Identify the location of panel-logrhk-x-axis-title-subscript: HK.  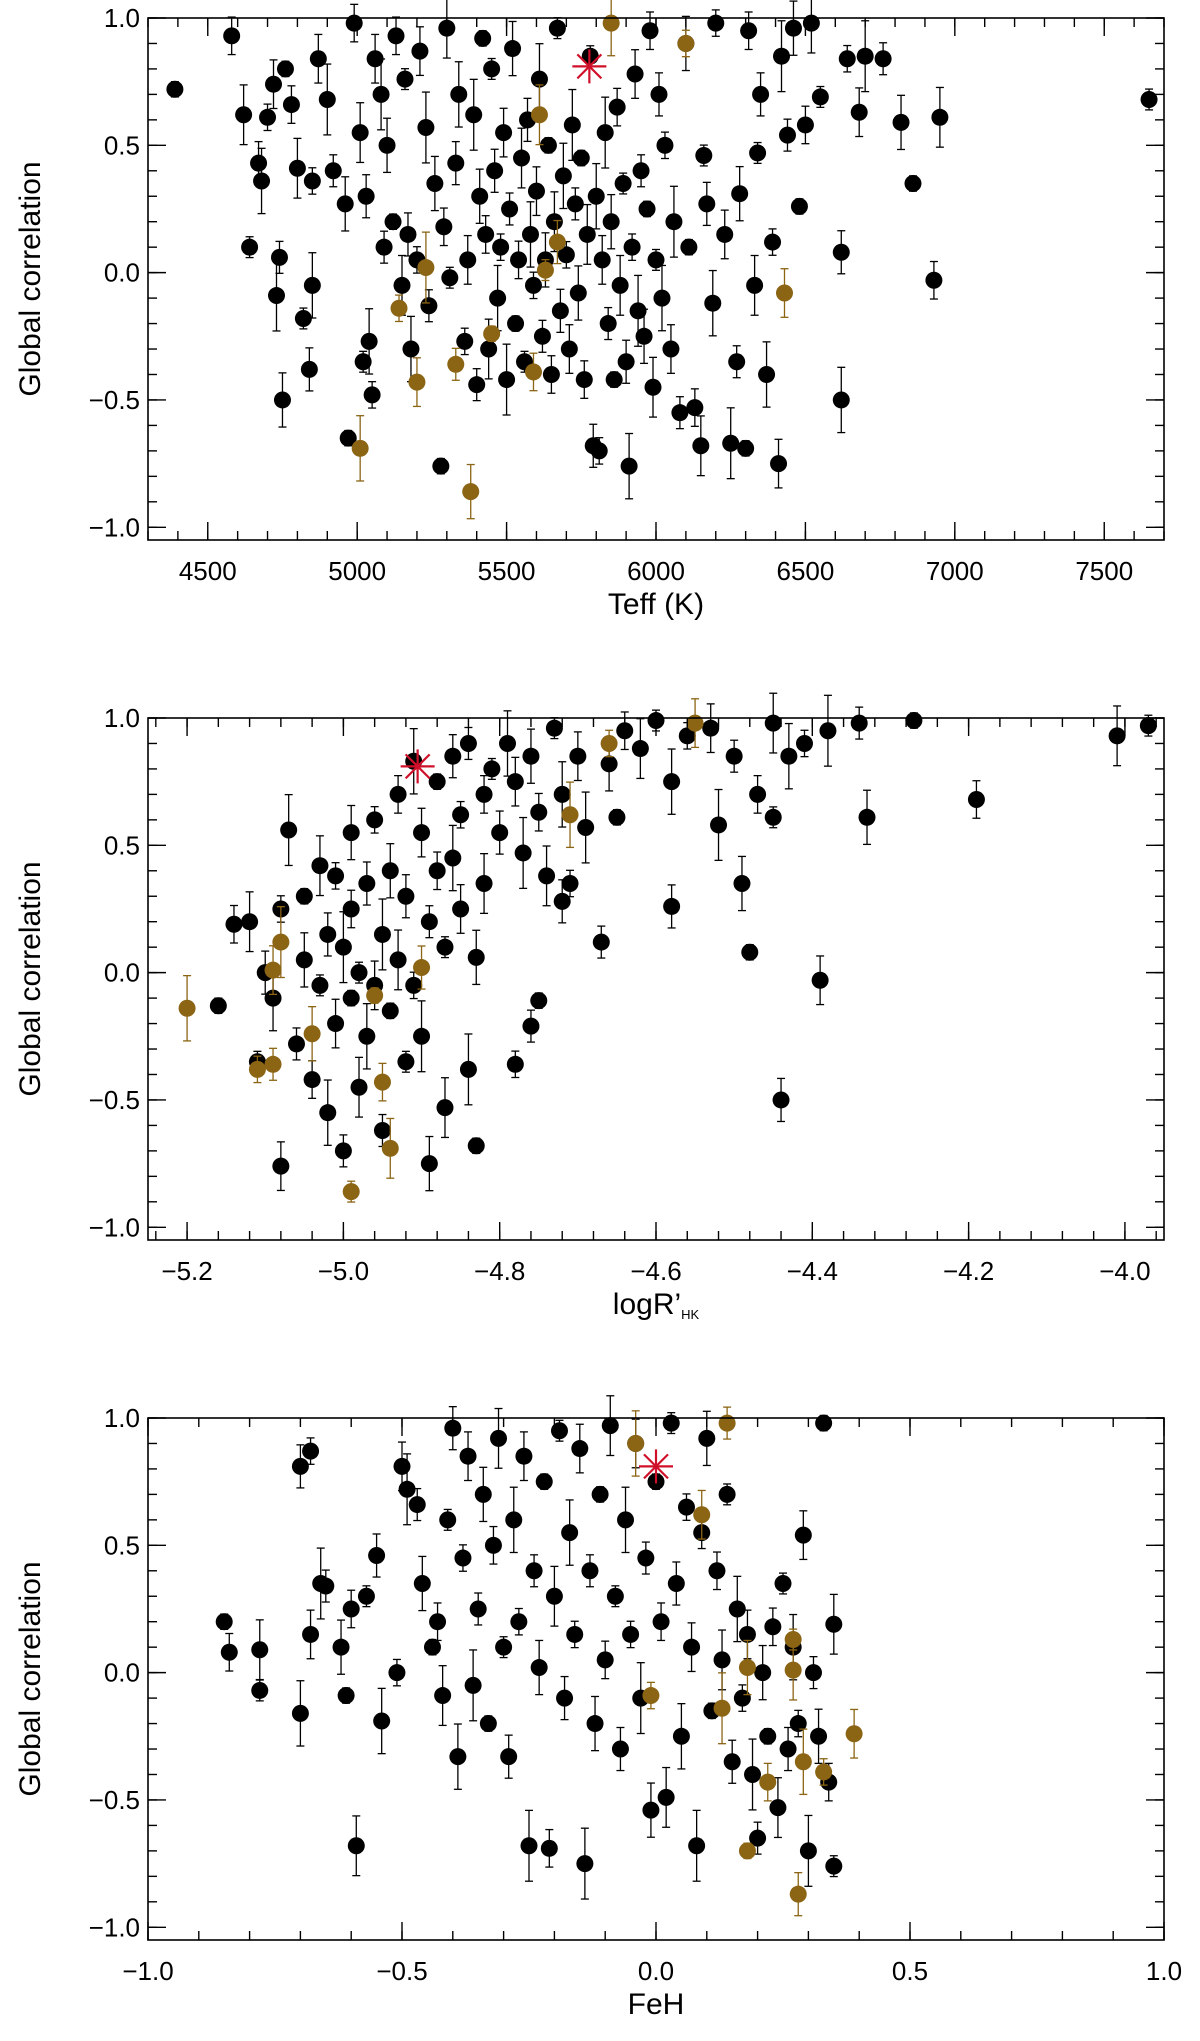
(690, 1314).